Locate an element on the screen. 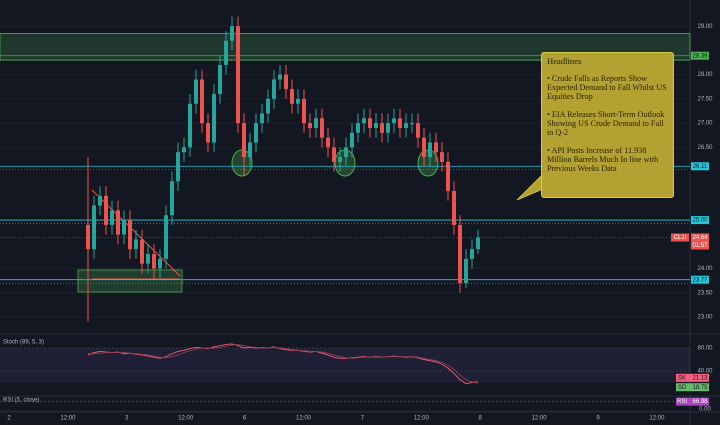 This screenshot has width=720, height=425. x-tick-label: 6 is located at coordinates (245, 419).